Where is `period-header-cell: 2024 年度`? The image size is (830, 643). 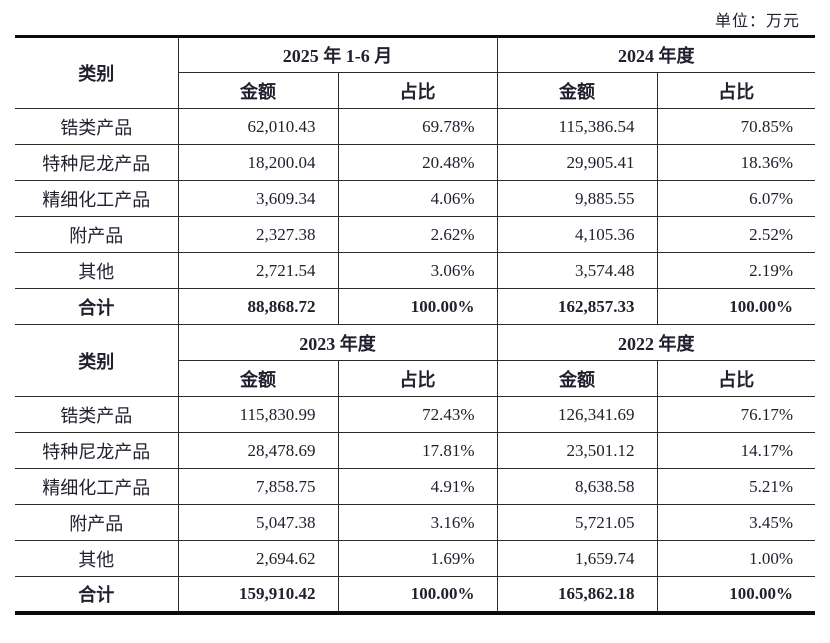 period-header-cell: 2024 年度 is located at coordinates (655, 54).